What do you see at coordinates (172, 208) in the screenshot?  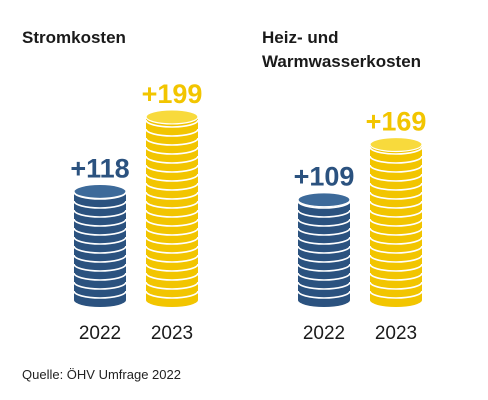 I see `coin-stack-2023-strom` at bounding box center [172, 208].